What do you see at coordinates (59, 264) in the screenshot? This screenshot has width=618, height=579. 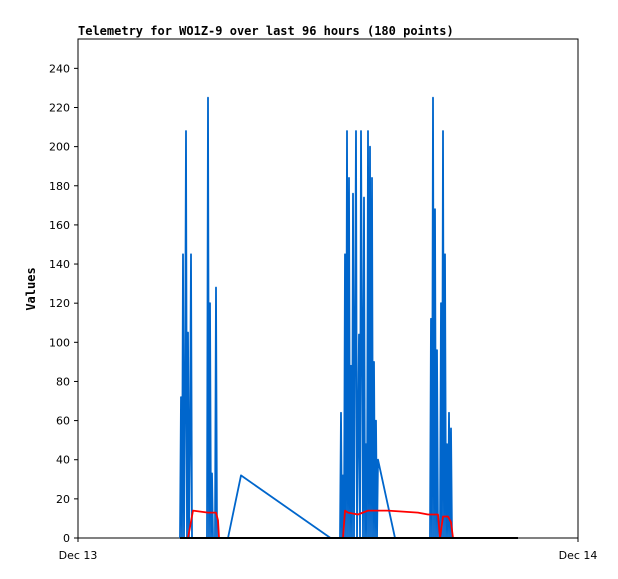 I see `y-tick-label: 140` at bounding box center [59, 264].